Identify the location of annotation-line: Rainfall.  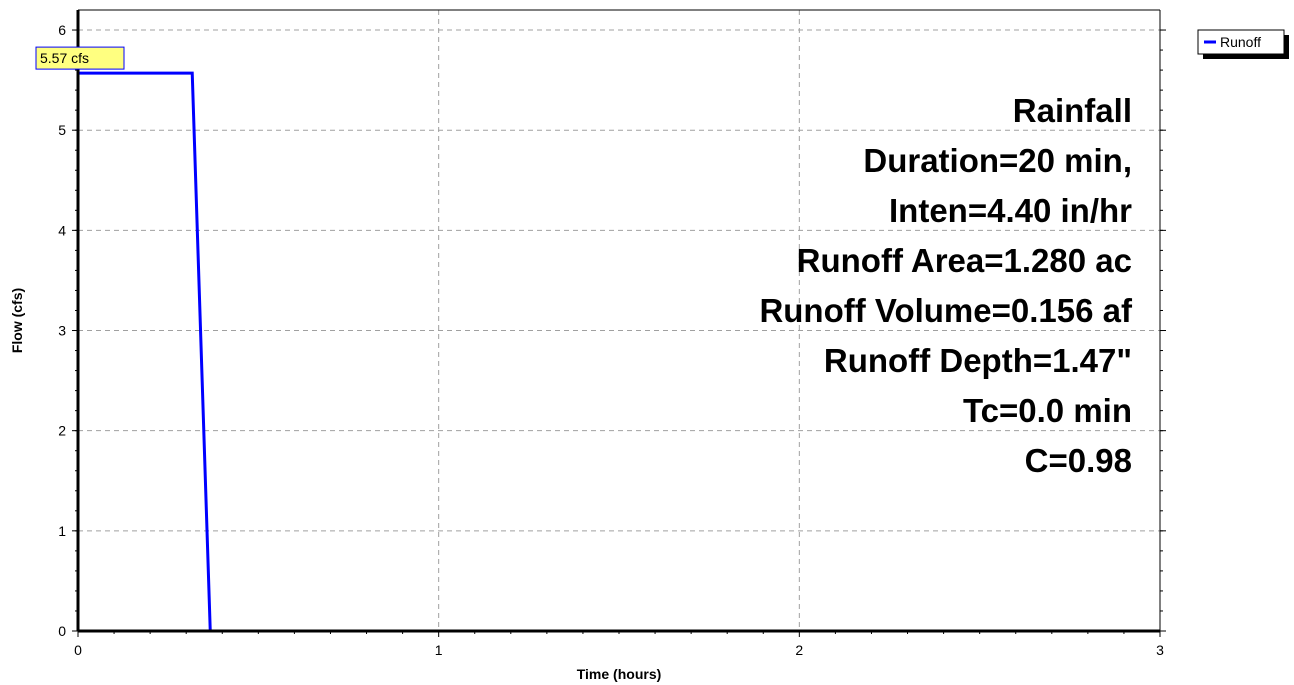
(1072, 110).